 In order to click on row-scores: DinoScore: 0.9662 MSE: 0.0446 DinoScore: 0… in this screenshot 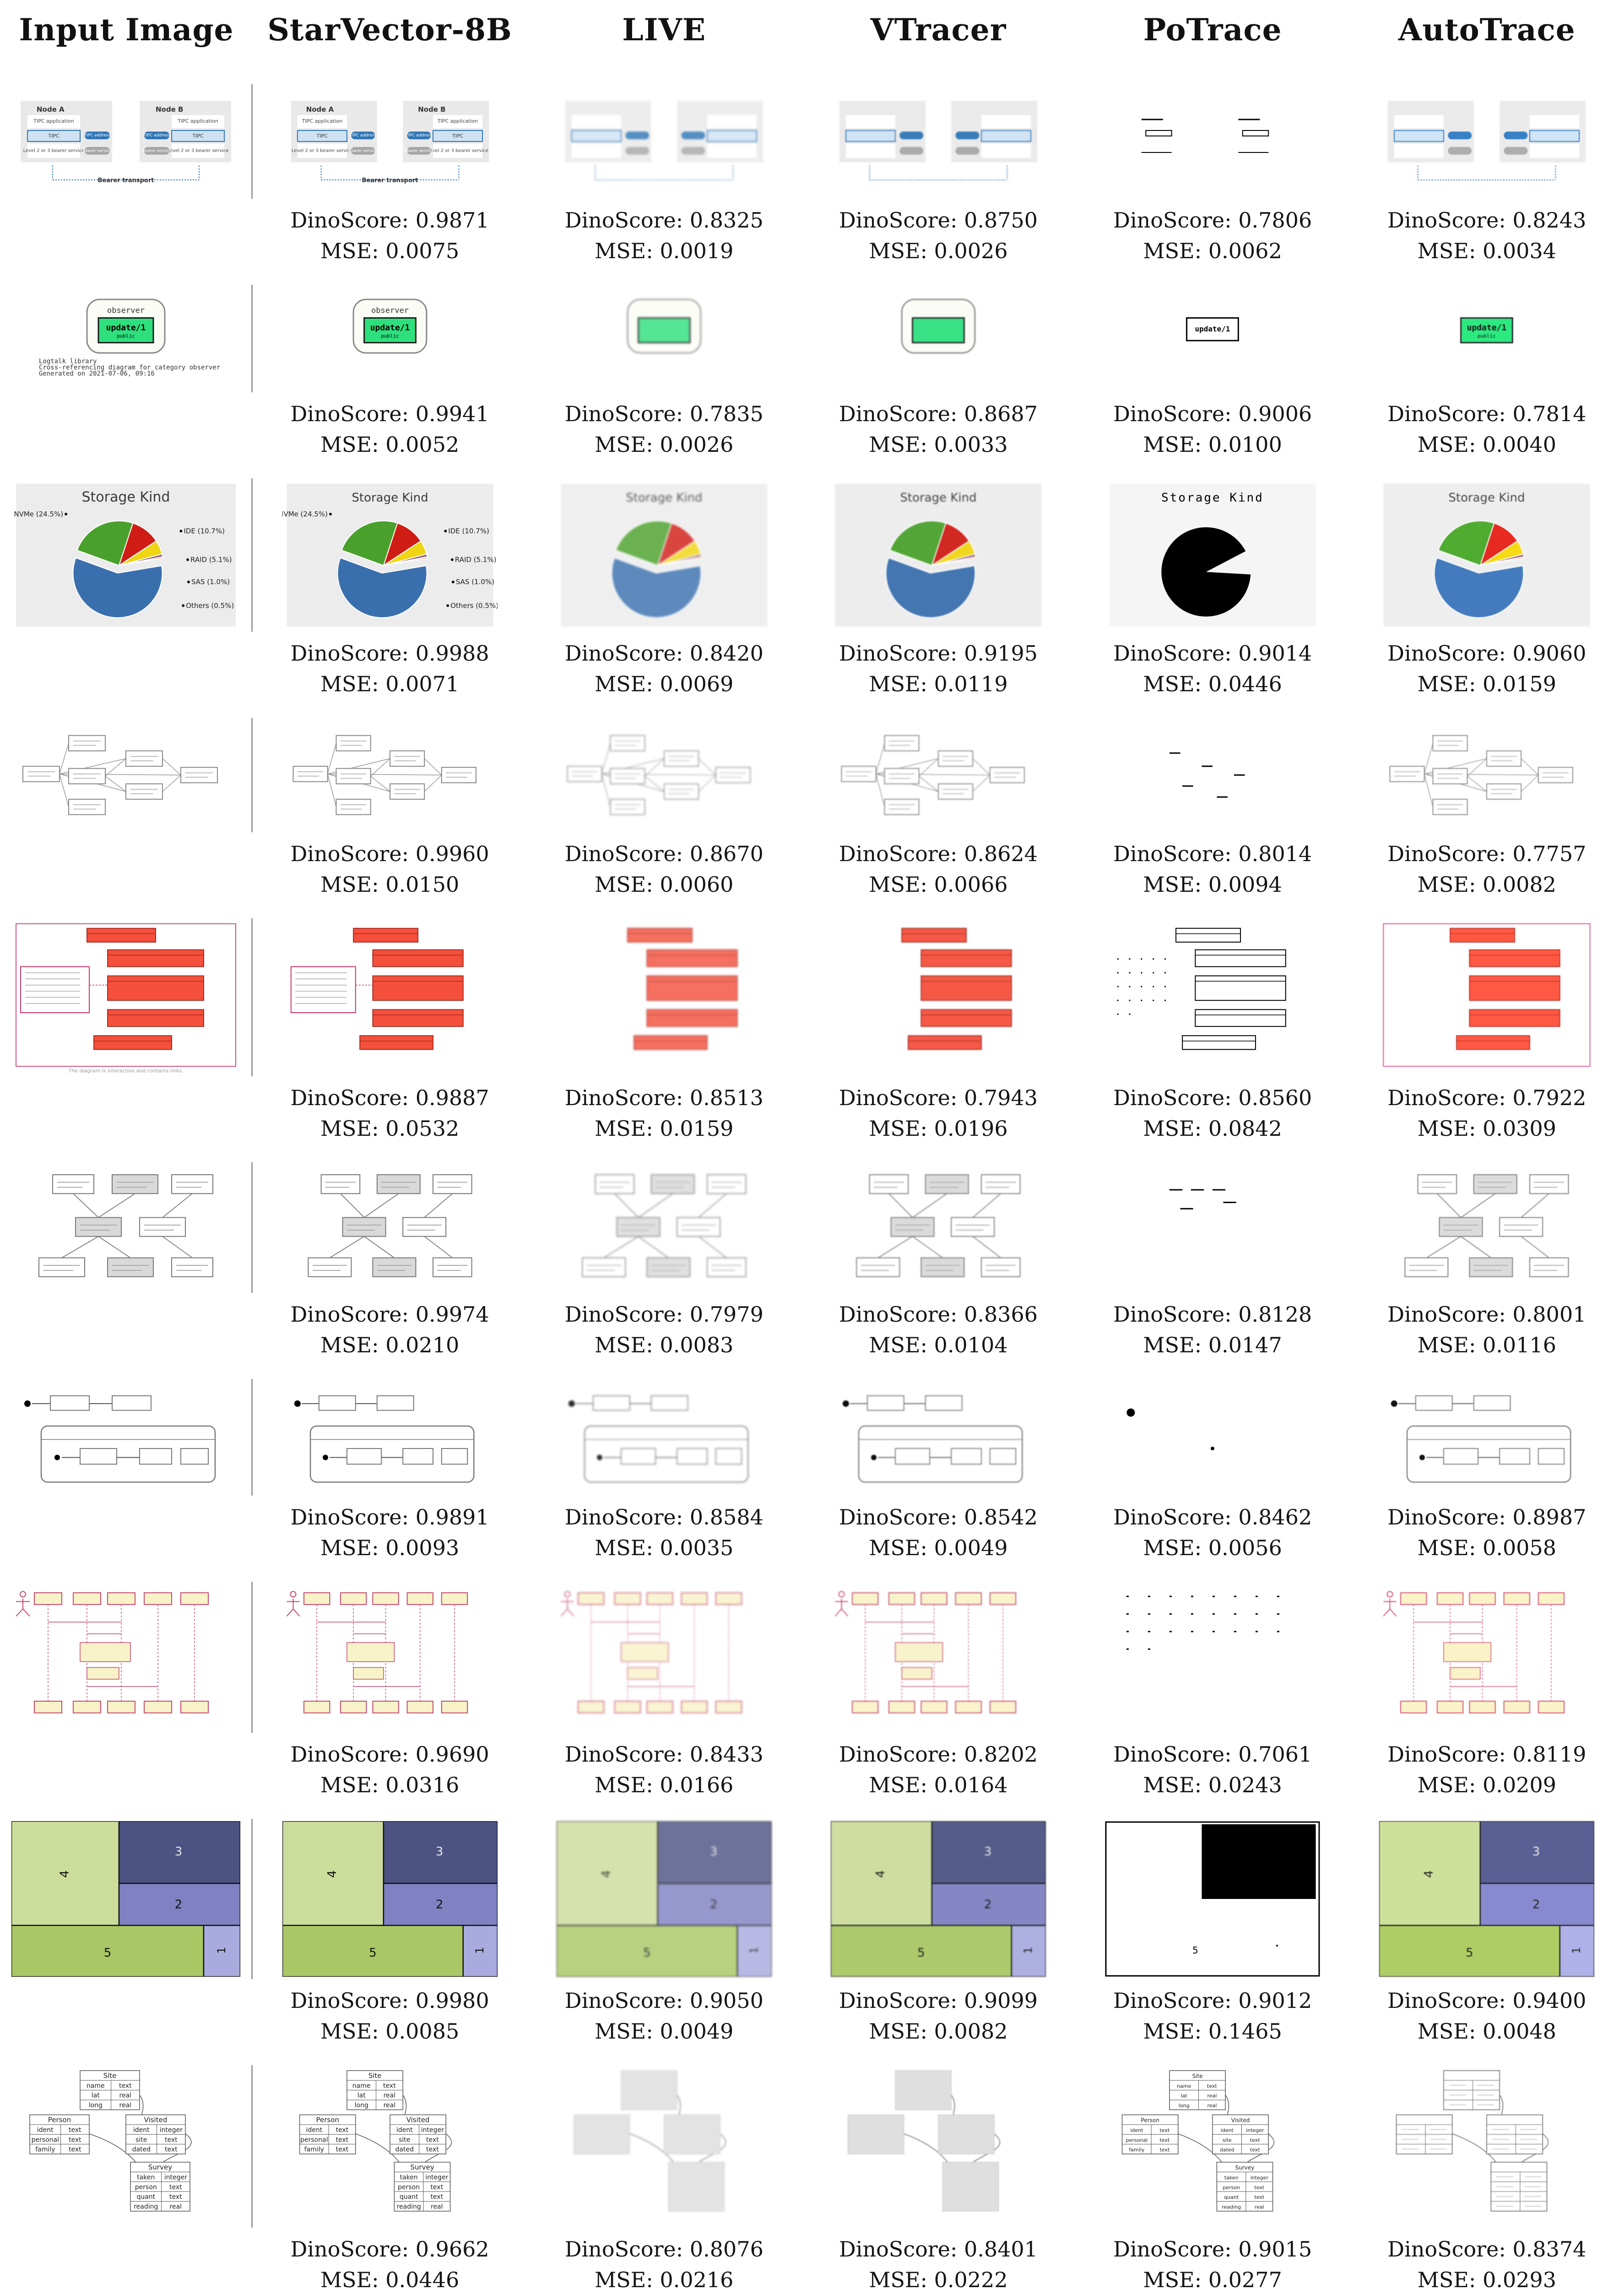, I will do `click(812, 2261)`.